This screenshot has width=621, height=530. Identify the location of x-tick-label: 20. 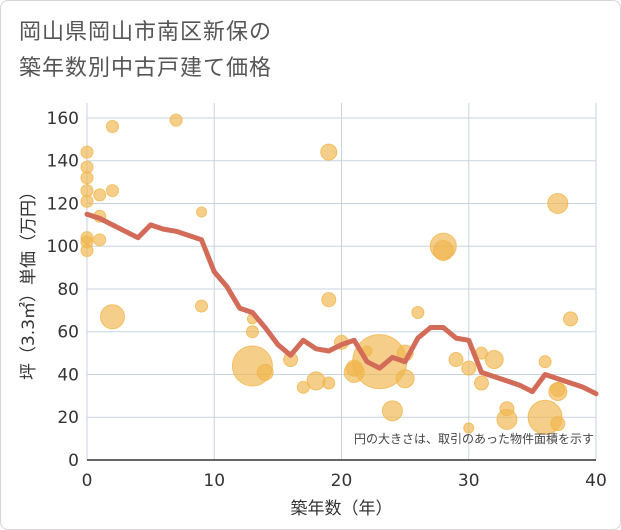
(342, 481).